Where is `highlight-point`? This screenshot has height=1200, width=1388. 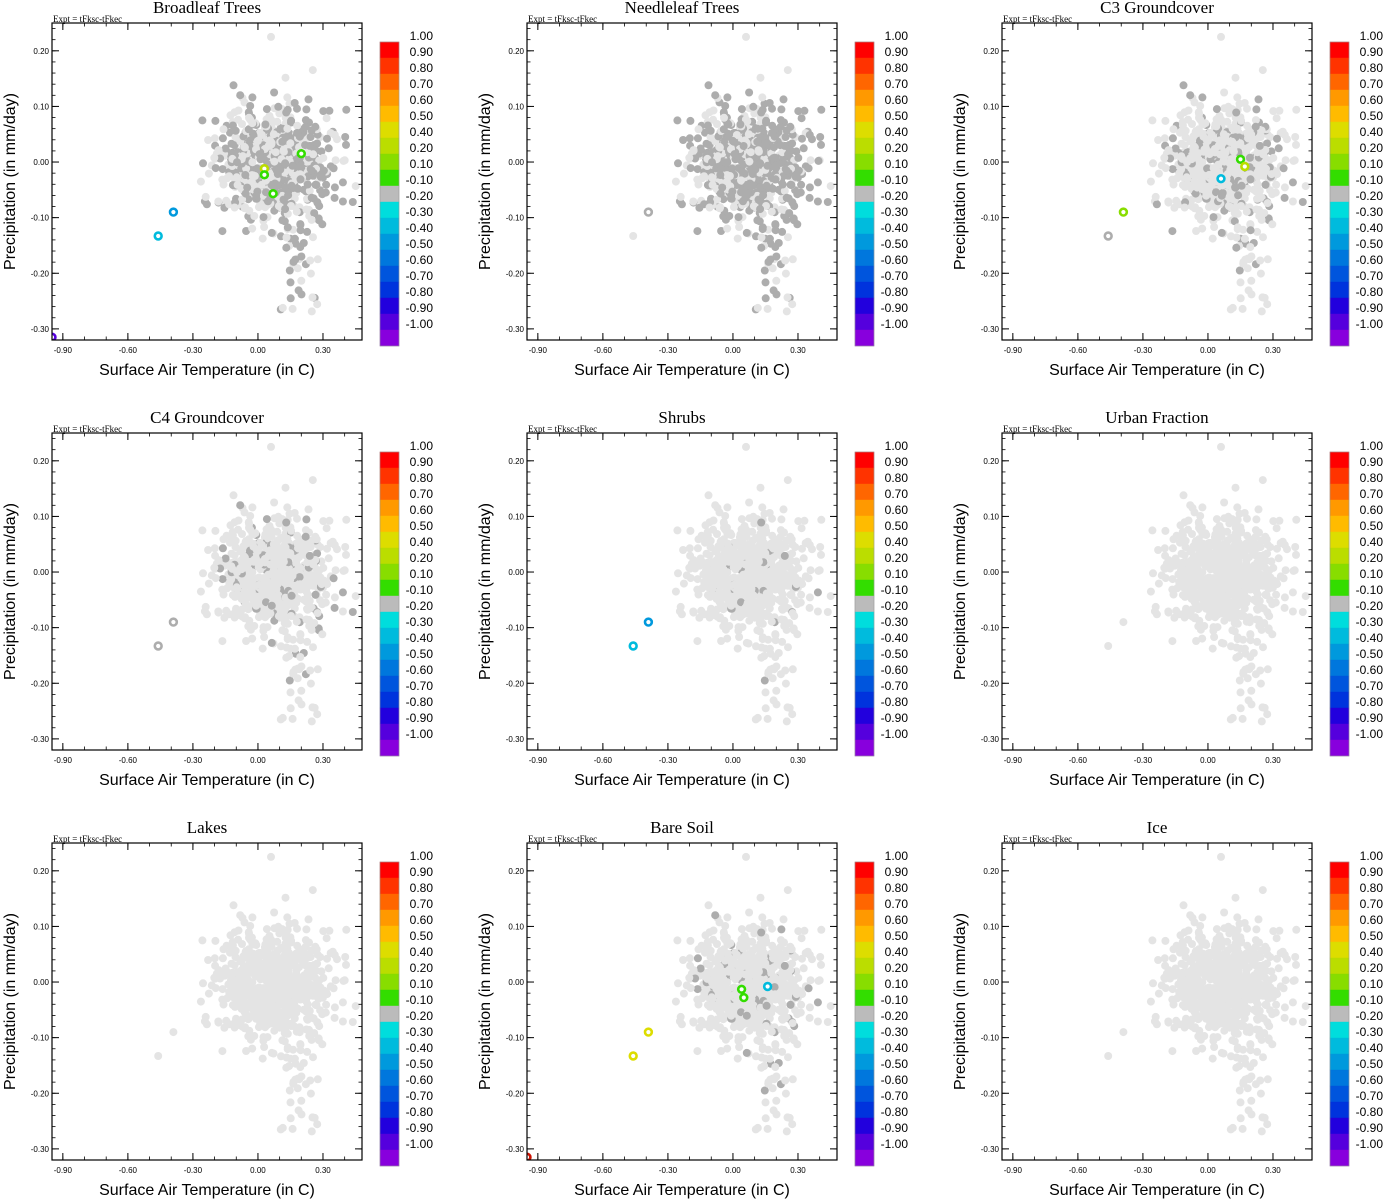 highlight-point is located at coordinates (173, 212).